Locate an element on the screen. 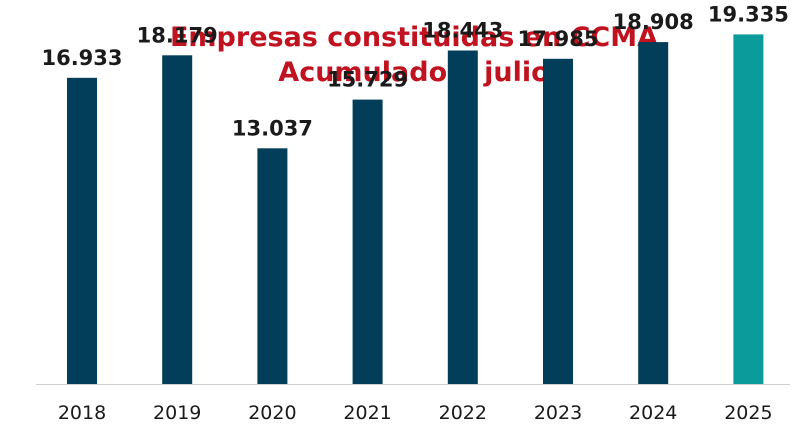  x-tick-label-2024: 2024 is located at coordinates (653, 413).